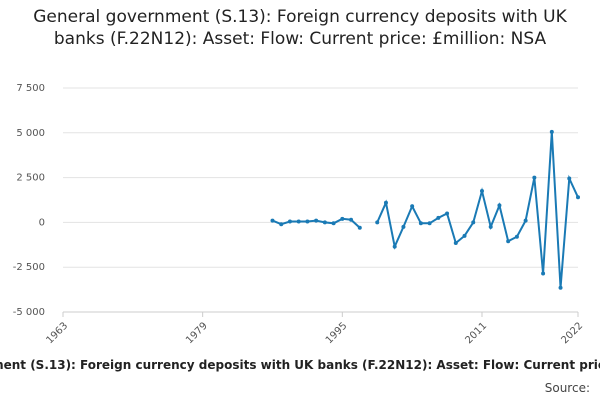 The image size is (600, 400). Describe the element at coordinates (29, 312) in the screenshot. I see `y-tick-label: -5 000` at that location.